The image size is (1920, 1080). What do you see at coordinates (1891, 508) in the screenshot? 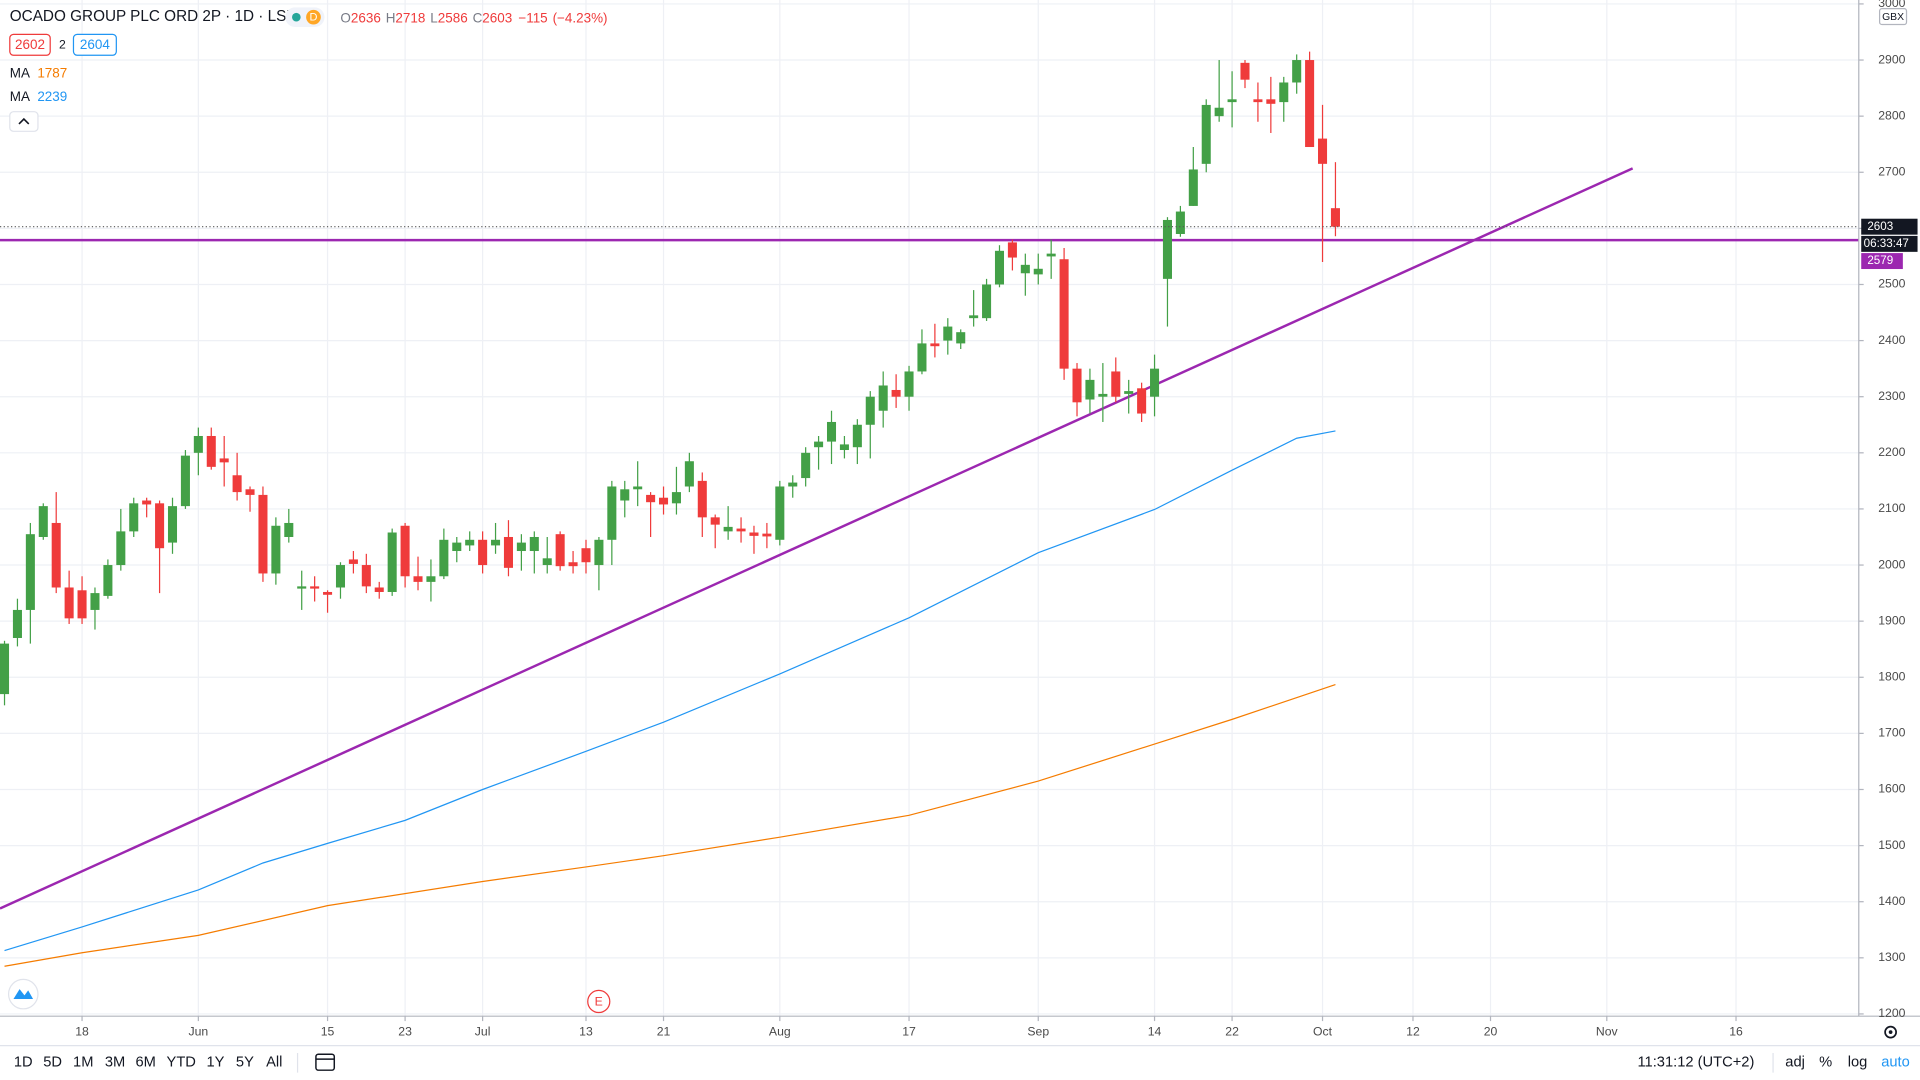
I see `y-tick-label: 2100` at bounding box center [1891, 508].